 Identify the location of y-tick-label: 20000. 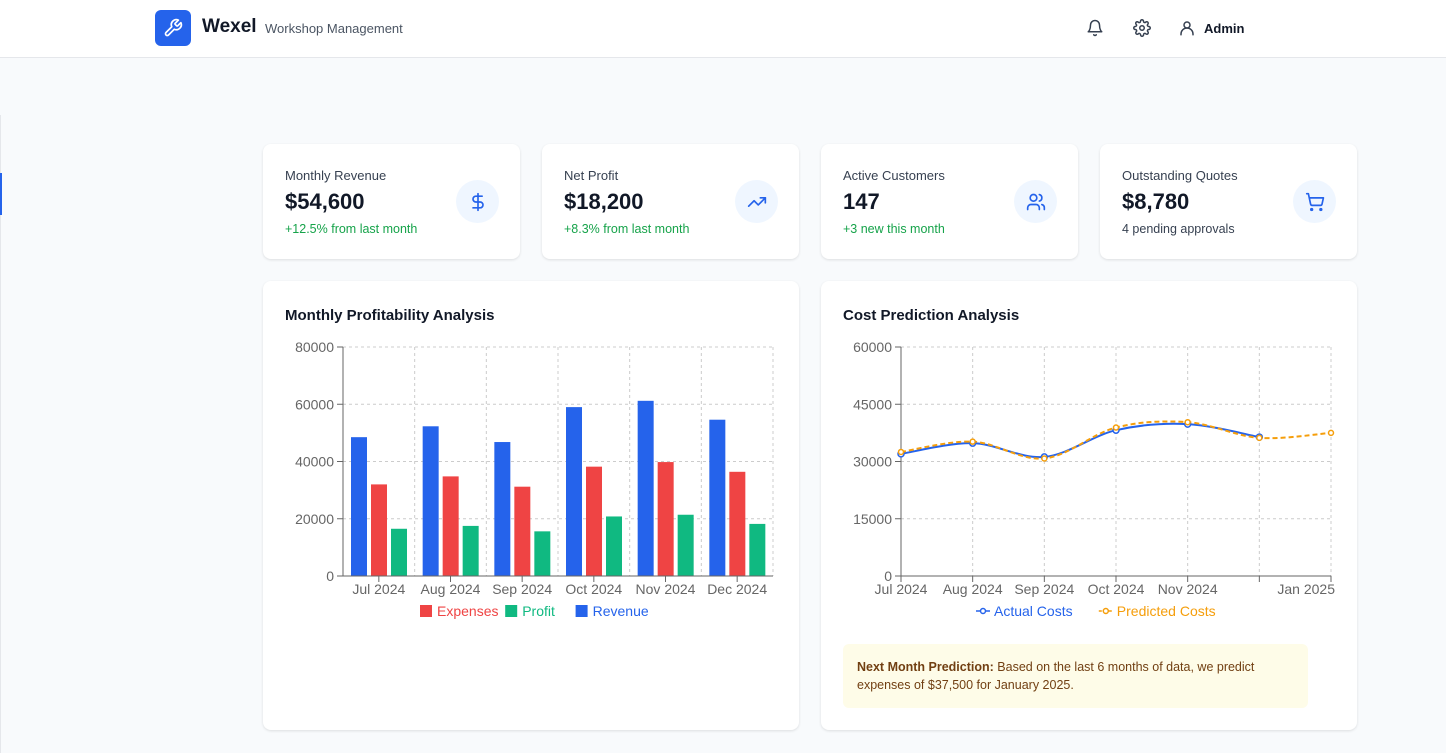
(314, 519).